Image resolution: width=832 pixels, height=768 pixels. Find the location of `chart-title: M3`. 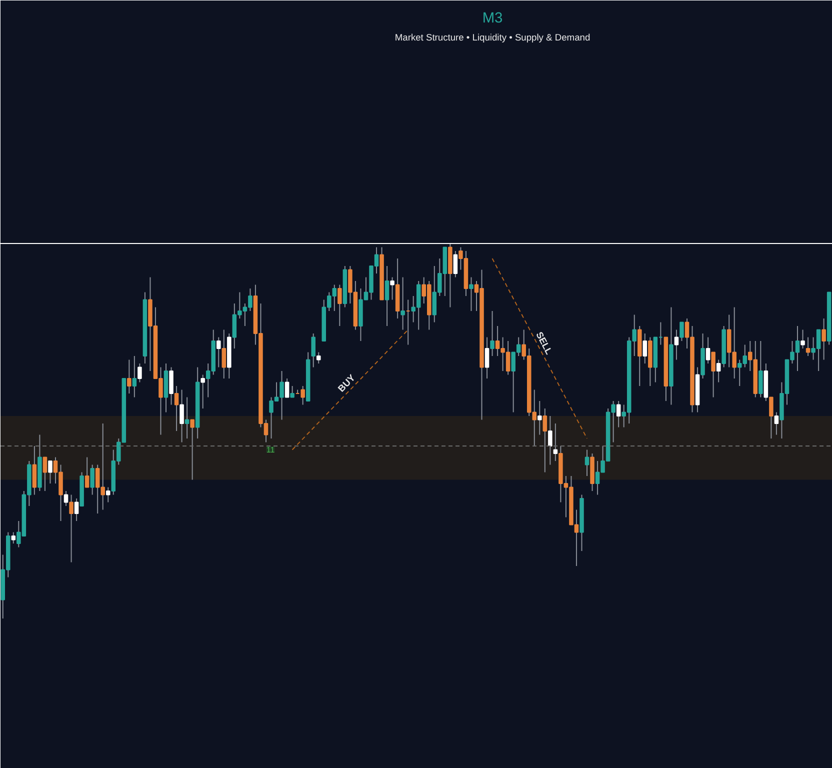

chart-title: M3 is located at coordinates (492, 18).